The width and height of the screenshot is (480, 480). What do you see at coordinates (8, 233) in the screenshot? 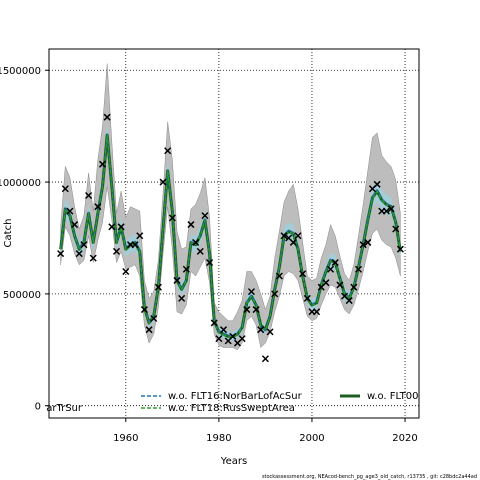
I see `y-axis-label: Catch` at bounding box center [8, 233].